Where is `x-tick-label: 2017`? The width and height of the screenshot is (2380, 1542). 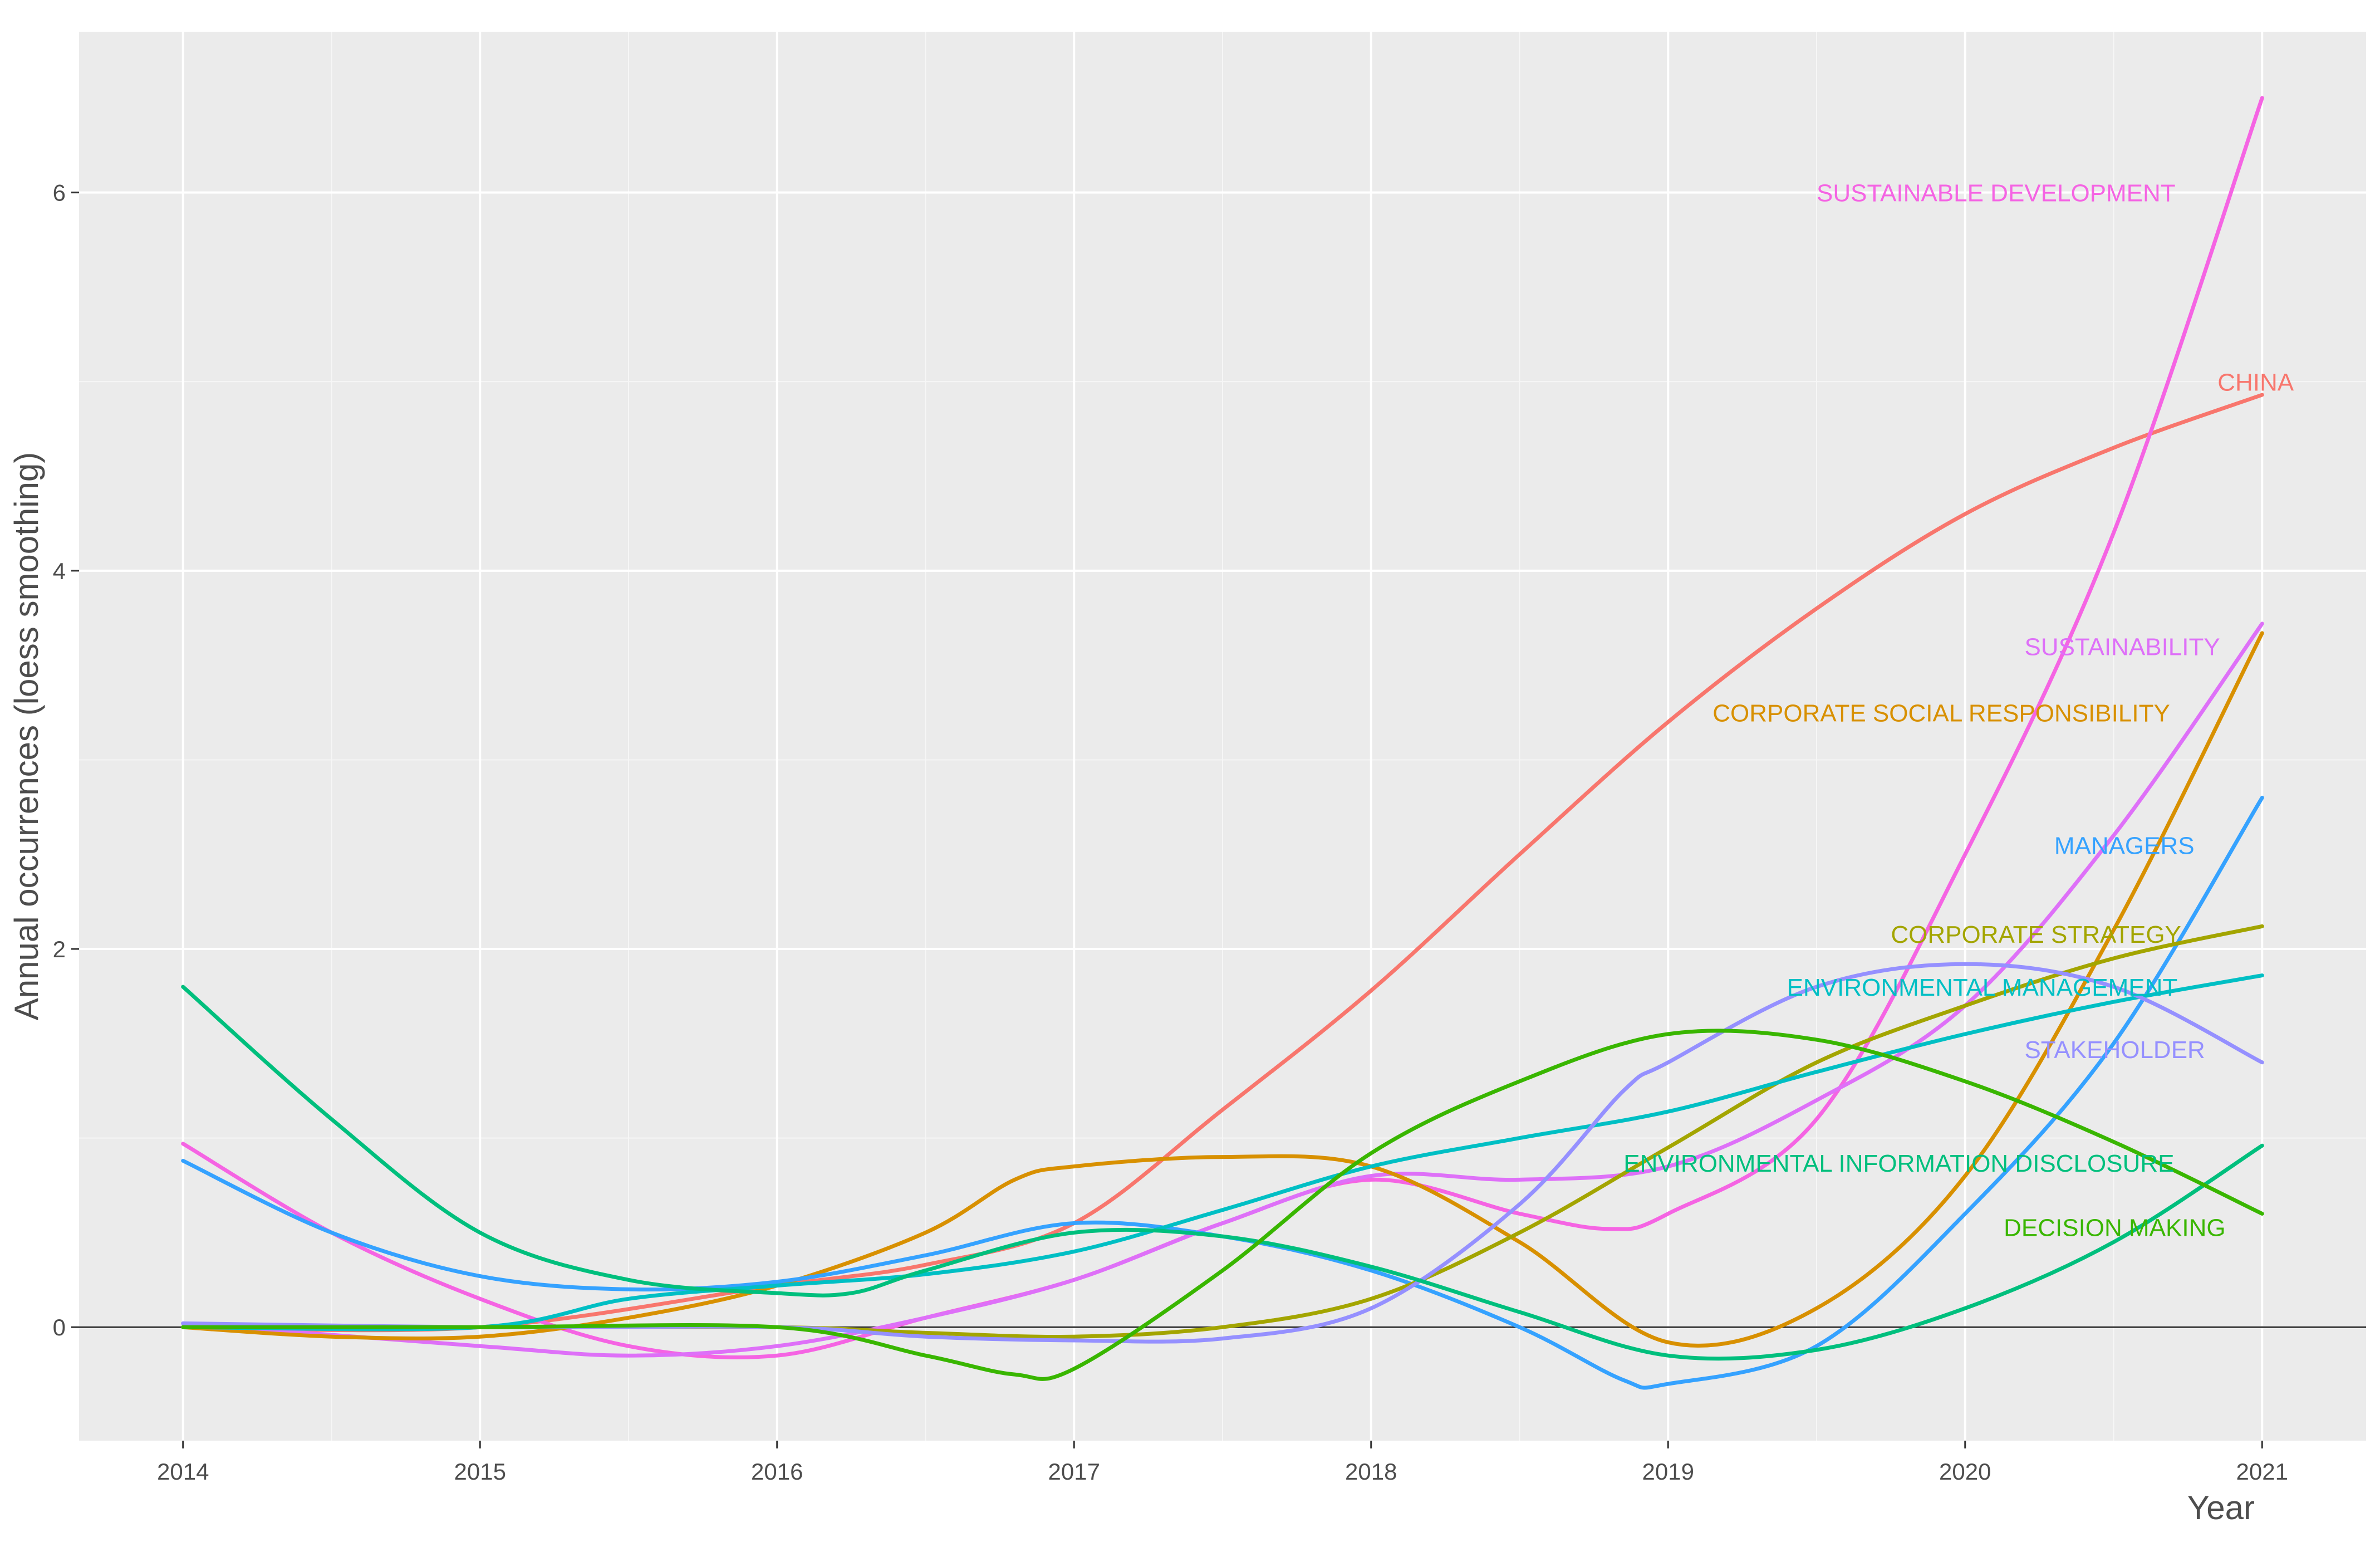
x-tick-label: 2017 is located at coordinates (1074, 1471).